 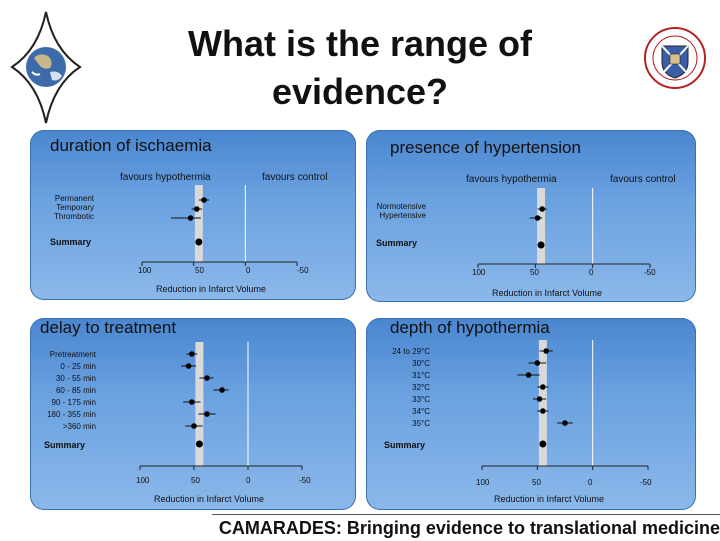 What do you see at coordinates (360, 43) in the screenshot?
I see `title-line-1: What is the range of` at bounding box center [360, 43].